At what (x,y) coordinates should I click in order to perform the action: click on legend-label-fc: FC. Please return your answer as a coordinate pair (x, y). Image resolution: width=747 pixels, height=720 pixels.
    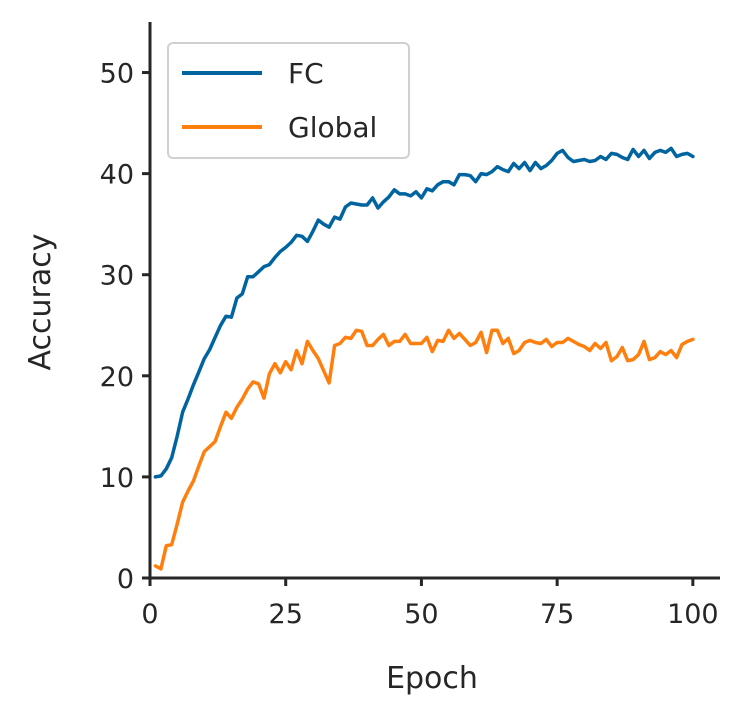
    Looking at the image, I should click on (306, 73).